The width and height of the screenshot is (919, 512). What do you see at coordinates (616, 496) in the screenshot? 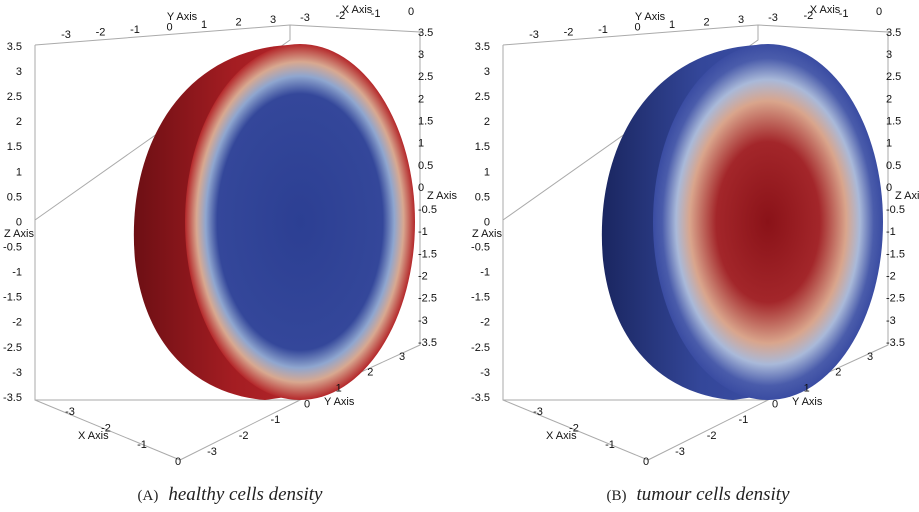
I see `caption-label: (B)` at bounding box center [616, 496].